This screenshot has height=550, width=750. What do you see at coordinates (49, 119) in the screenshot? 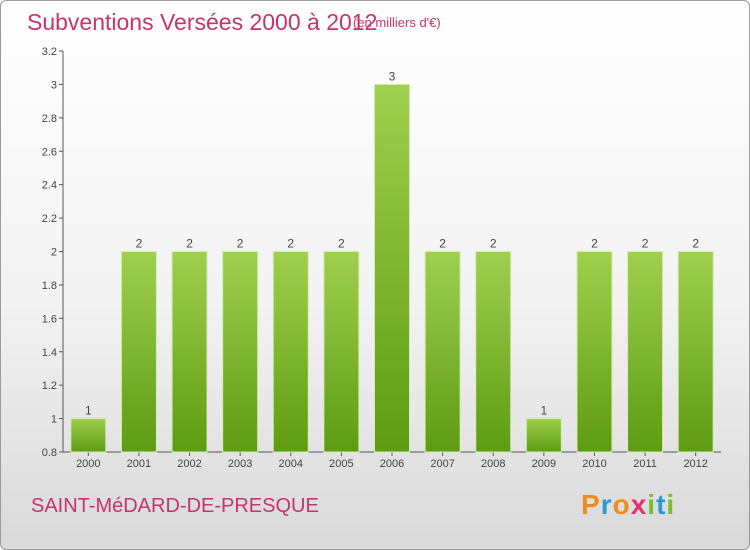
I see `y-tick-label: 2.8` at bounding box center [49, 119].